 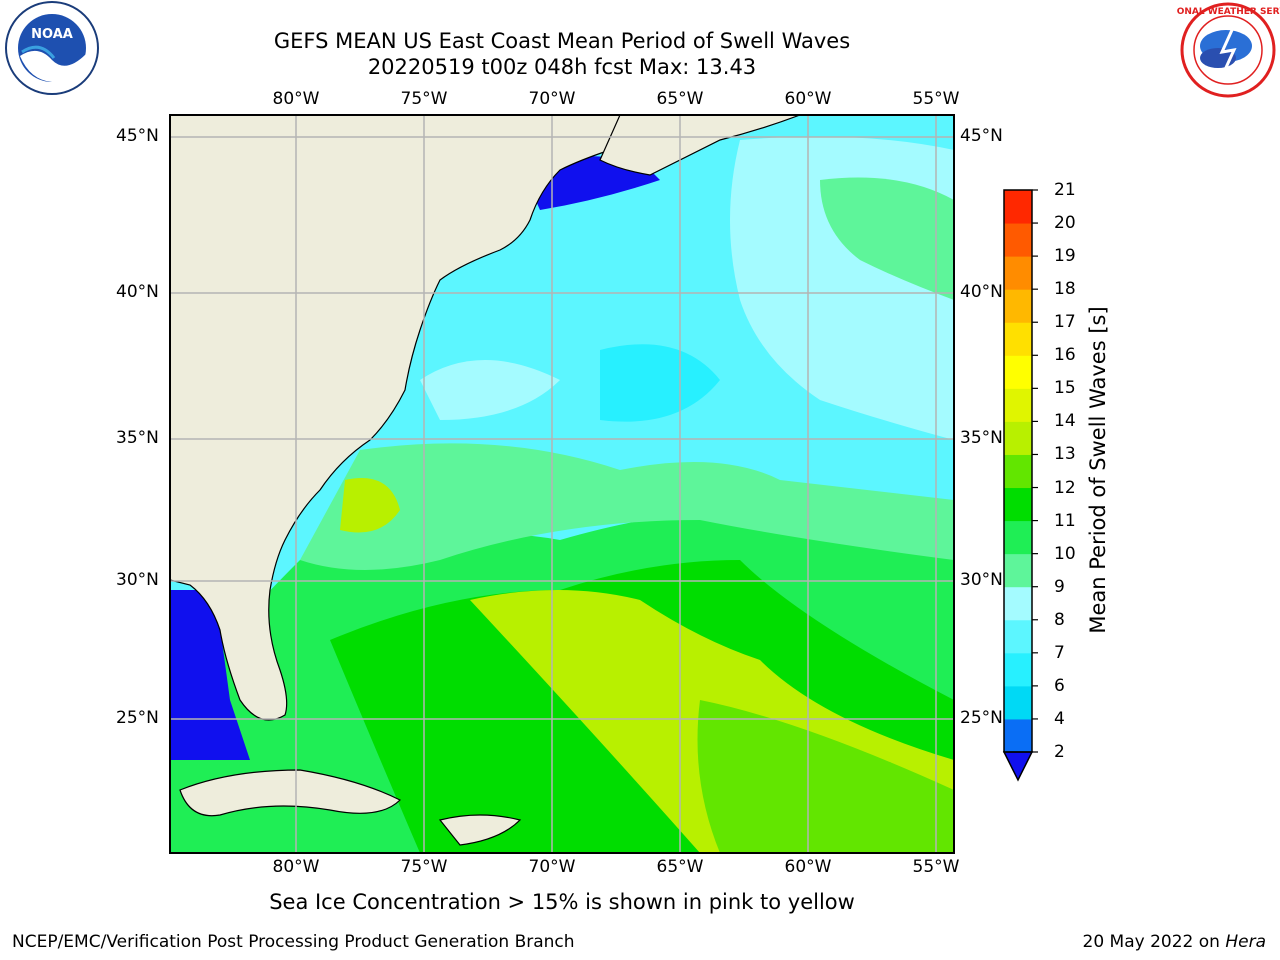 I want to click on noaa-logo: NOAA, so click(x=53, y=52).